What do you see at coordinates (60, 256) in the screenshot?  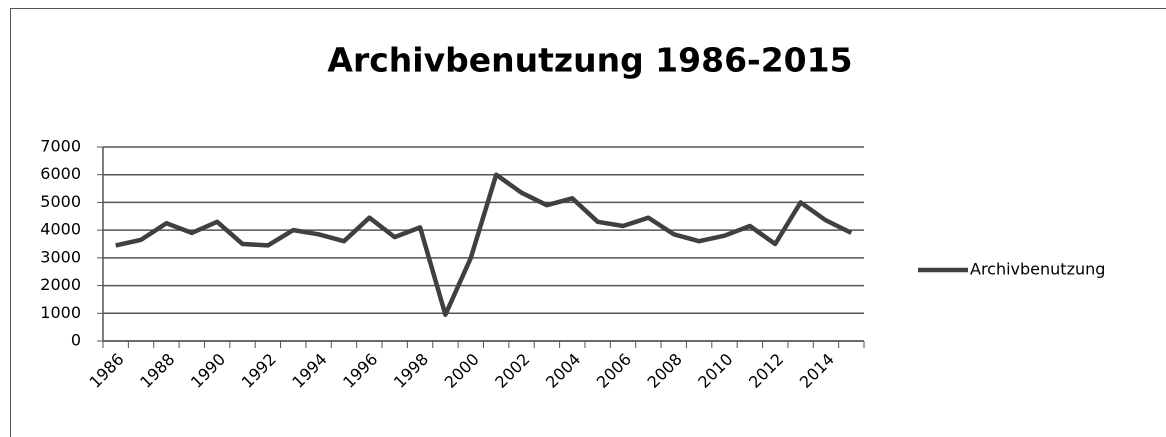 I see `y-tick-label: 3000` at bounding box center [60, 256].